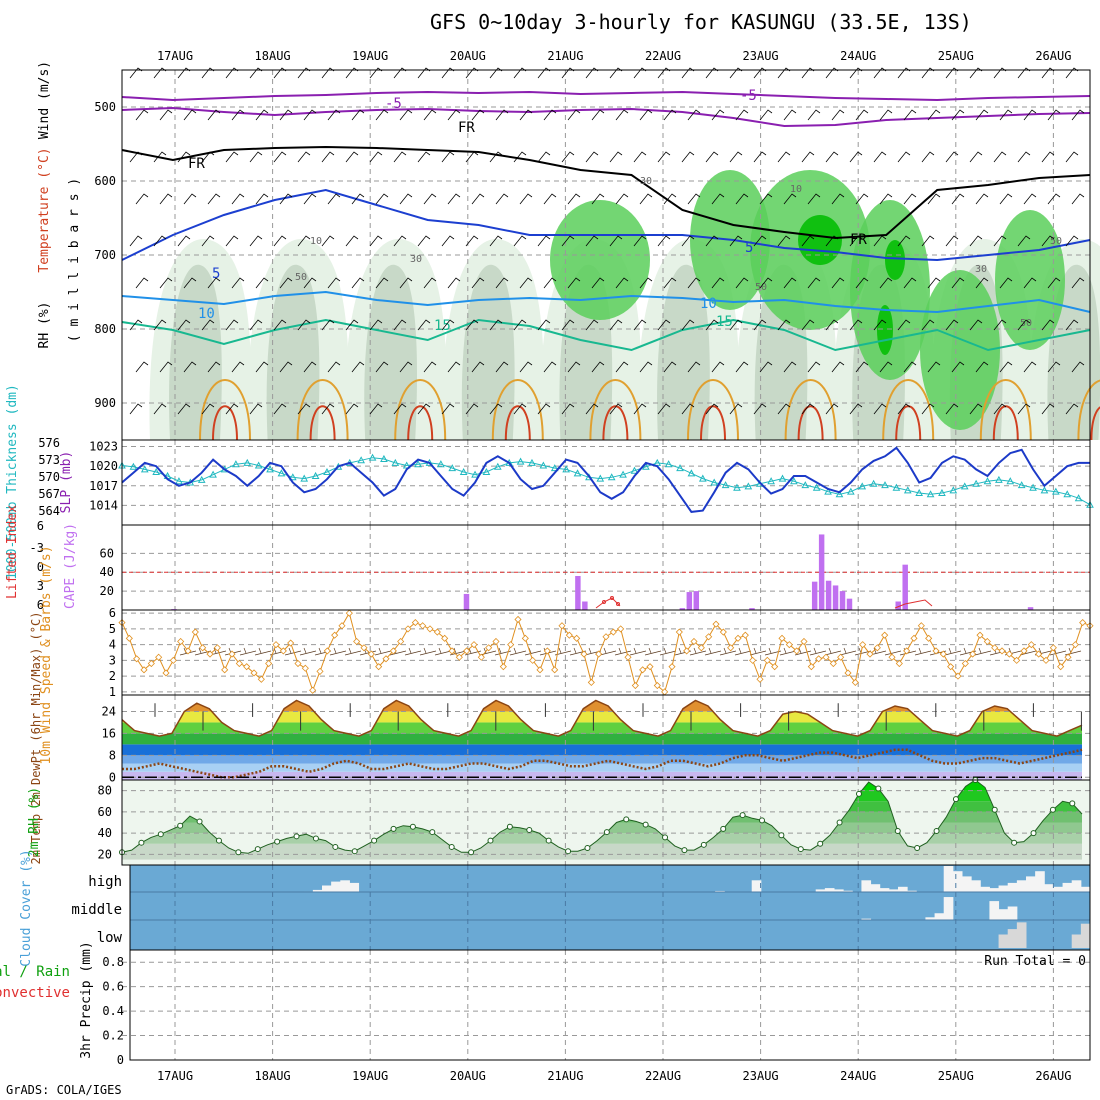 This screenshot has width=1100, height=1100. What do you see at coordinates (370, 56) in the screenshot?
I see `x-tick-label-top: 19AUG` at bounding box center [370, 56].